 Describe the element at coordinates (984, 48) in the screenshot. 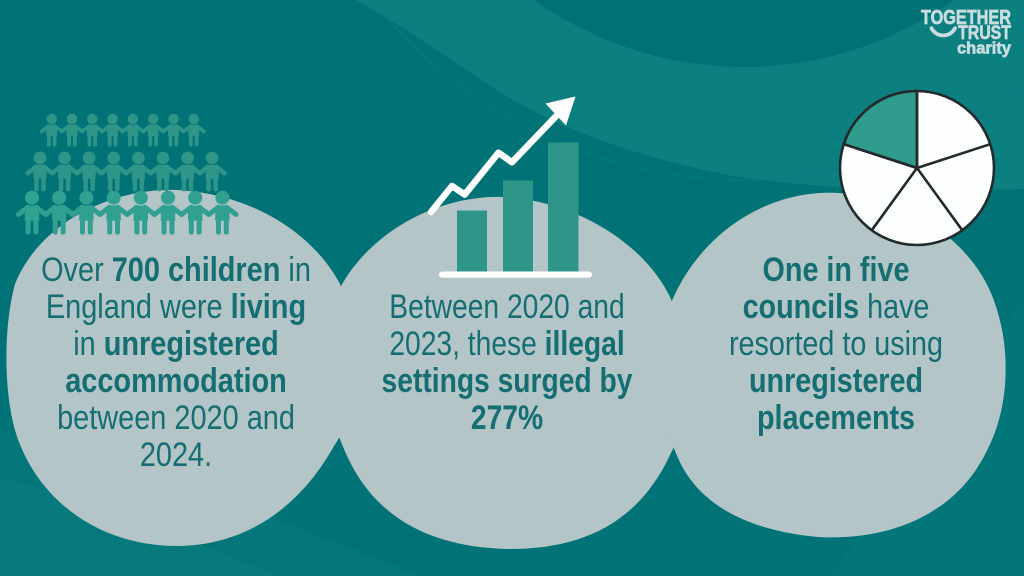

I see `svg-text: charity` at that location.